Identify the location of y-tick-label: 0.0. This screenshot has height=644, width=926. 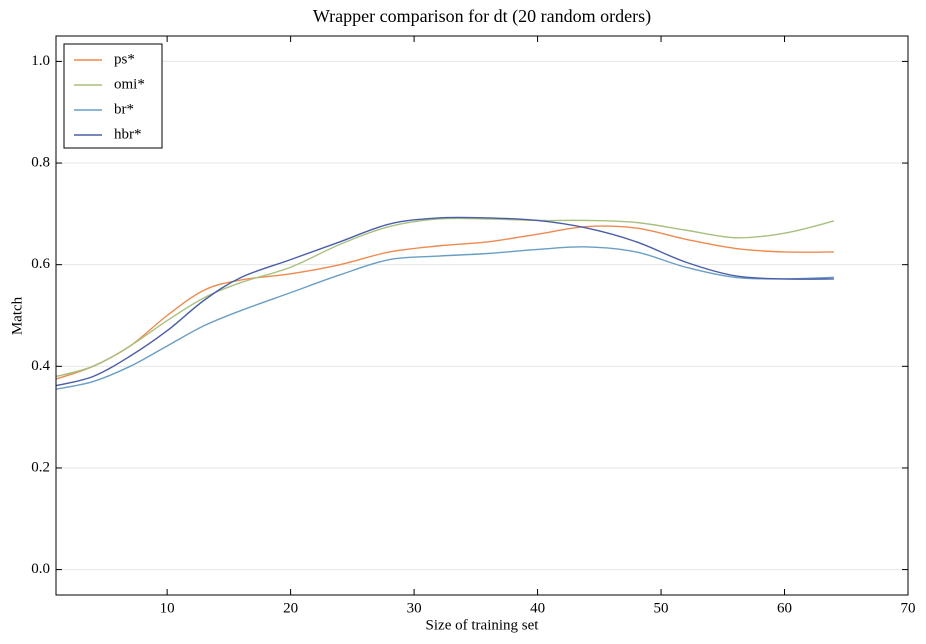
(40, 569).